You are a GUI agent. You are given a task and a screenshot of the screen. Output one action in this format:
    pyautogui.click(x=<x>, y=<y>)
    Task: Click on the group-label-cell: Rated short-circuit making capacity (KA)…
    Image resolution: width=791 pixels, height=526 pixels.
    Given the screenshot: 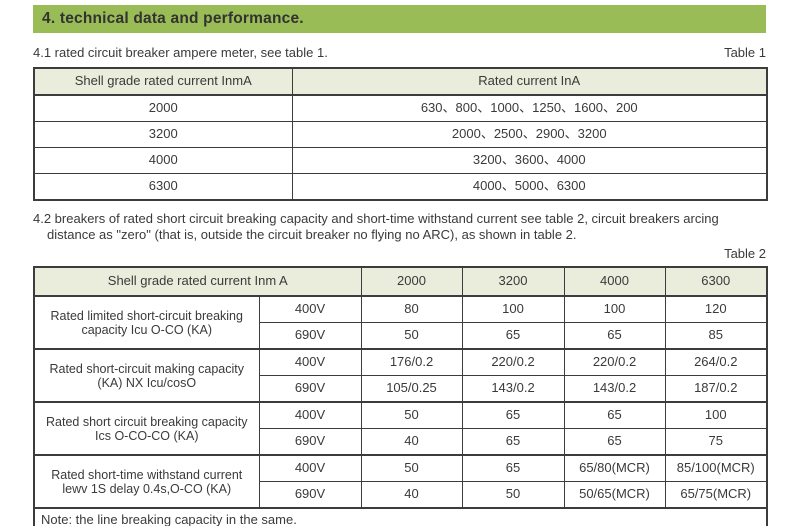 What is the action you would take?
    pyautogui.click(x=146, y=375)
    